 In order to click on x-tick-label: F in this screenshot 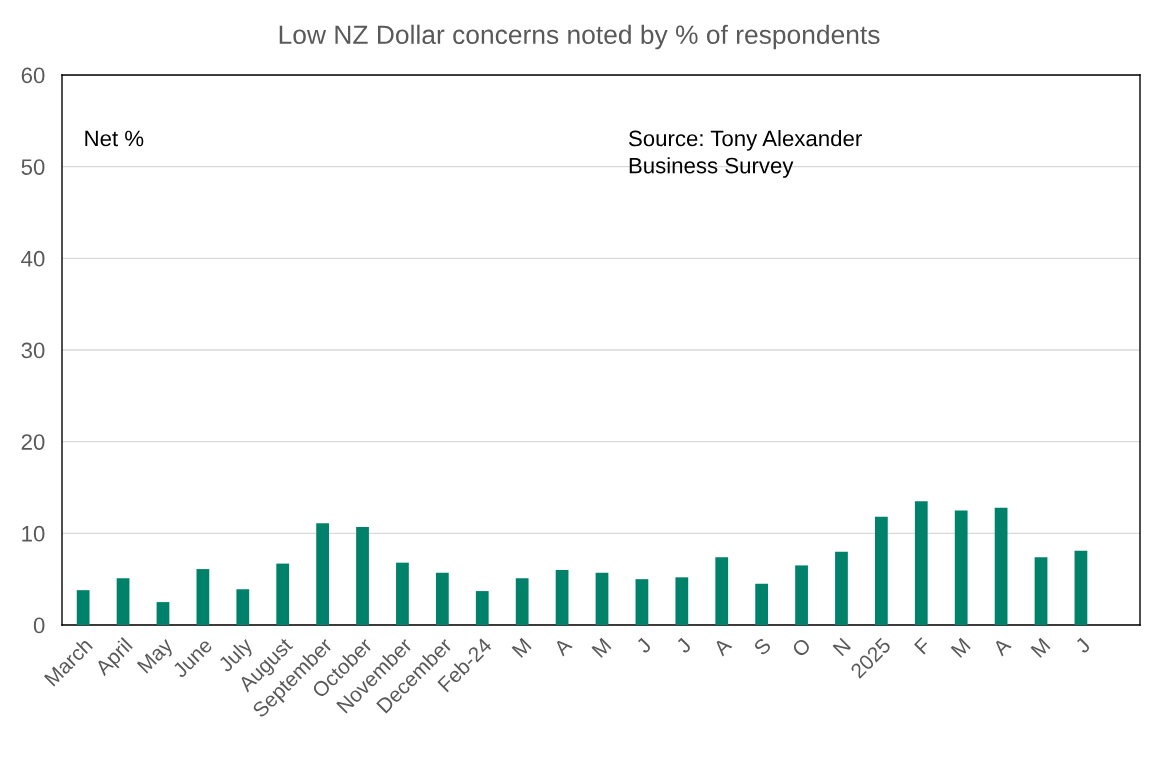, I will do `click(923, 646)`.